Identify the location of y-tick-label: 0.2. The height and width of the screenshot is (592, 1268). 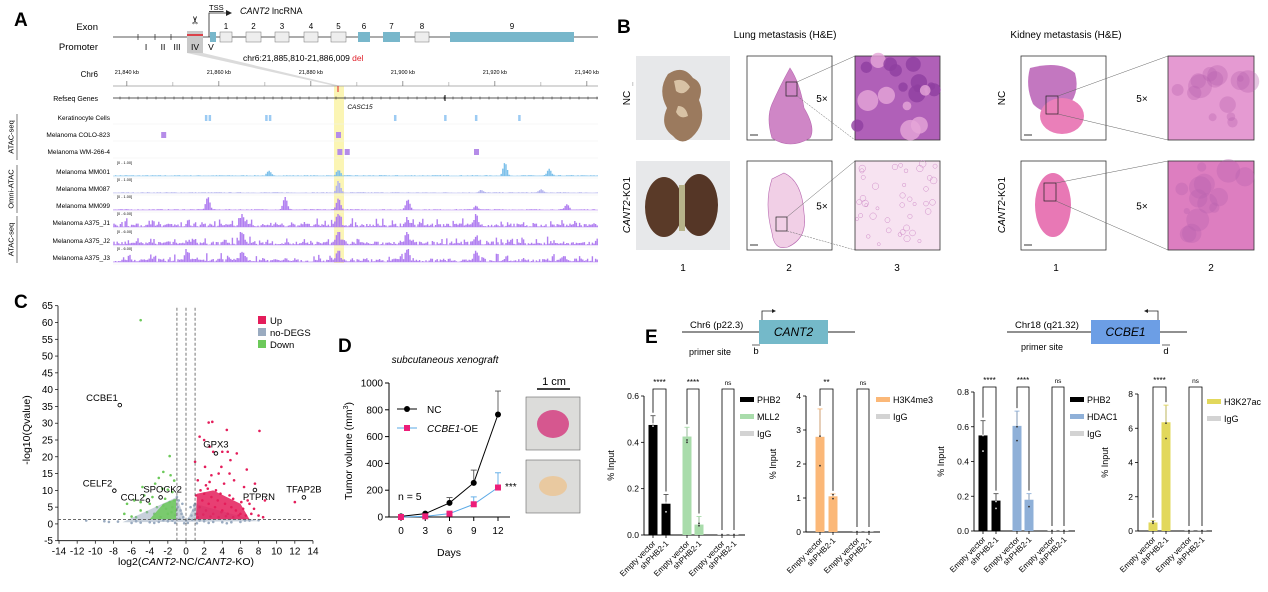
(963, 496).